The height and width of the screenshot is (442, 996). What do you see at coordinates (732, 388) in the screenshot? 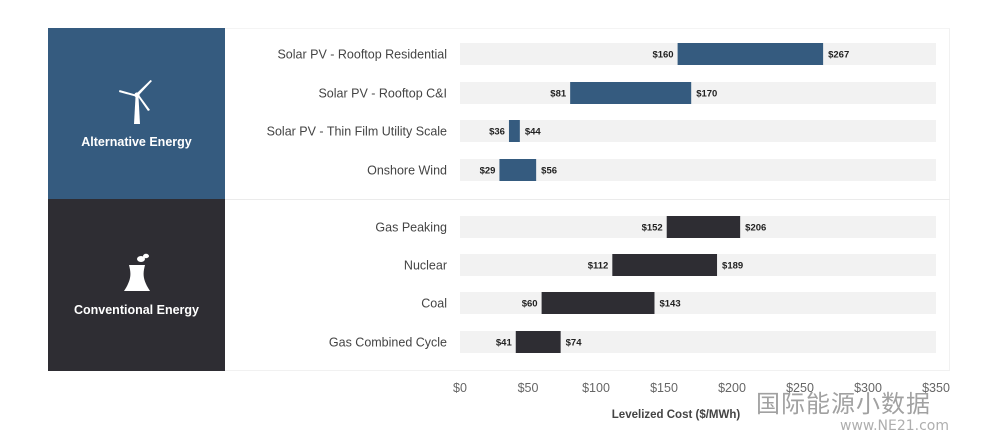
I see `x-tick-label: $200` at bounding box center [732, 388].